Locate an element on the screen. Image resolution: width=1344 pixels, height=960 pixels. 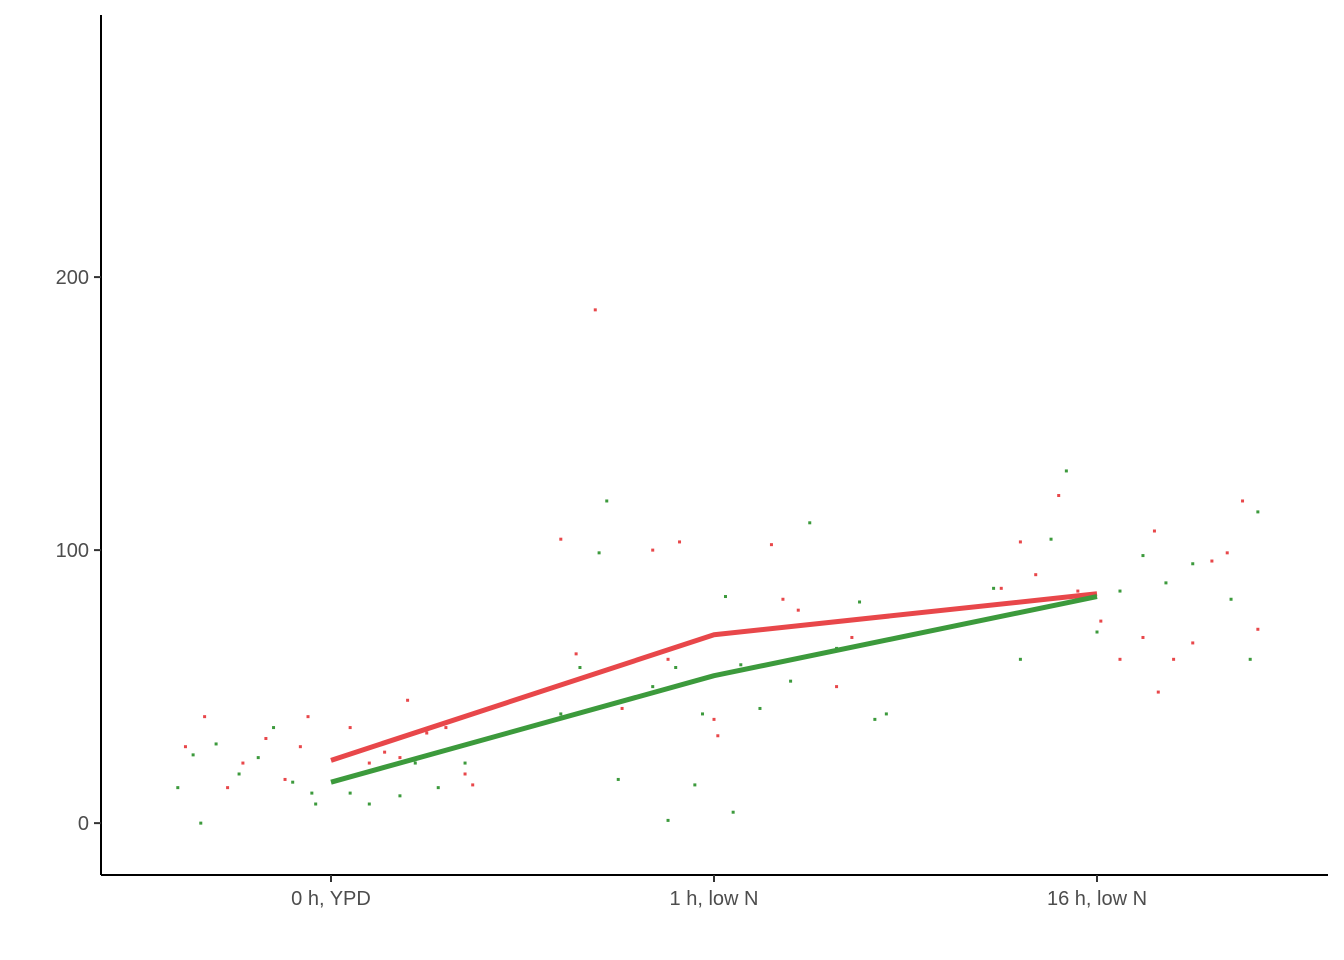
x-tick-label: 0 h, YPD is located at coordinates (331, 899).